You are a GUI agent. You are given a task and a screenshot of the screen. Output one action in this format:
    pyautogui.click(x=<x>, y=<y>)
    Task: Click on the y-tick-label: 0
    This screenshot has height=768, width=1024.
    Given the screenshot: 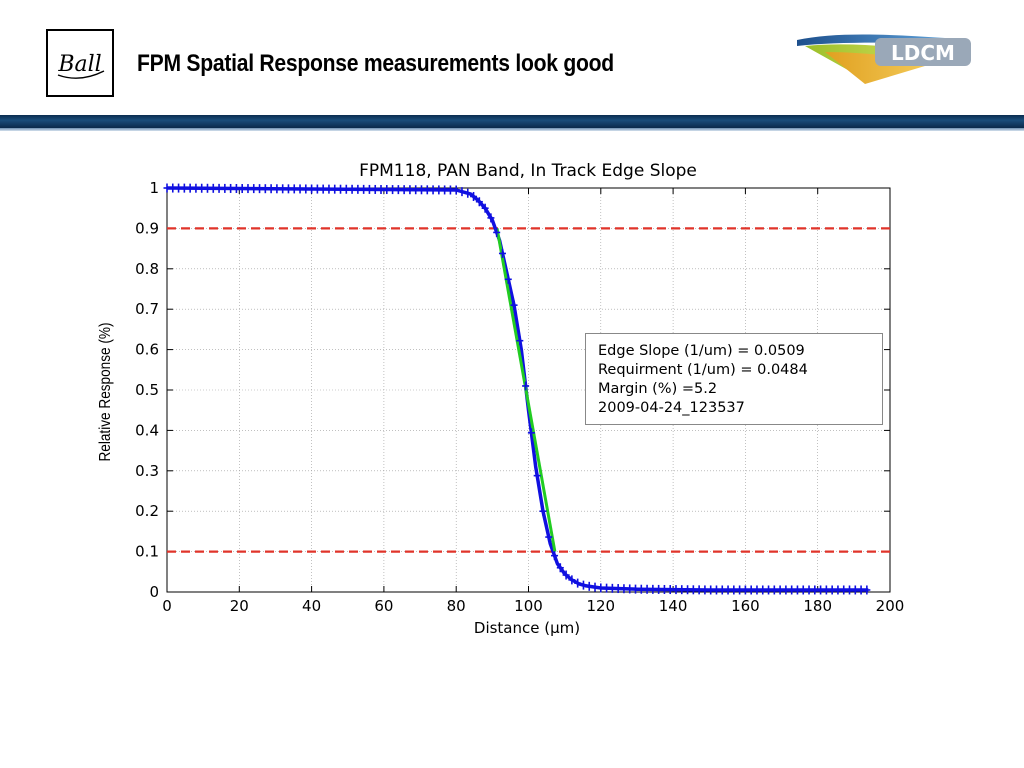 What is the action you would take?
    pyautogui.click(x=154, y=592)
    